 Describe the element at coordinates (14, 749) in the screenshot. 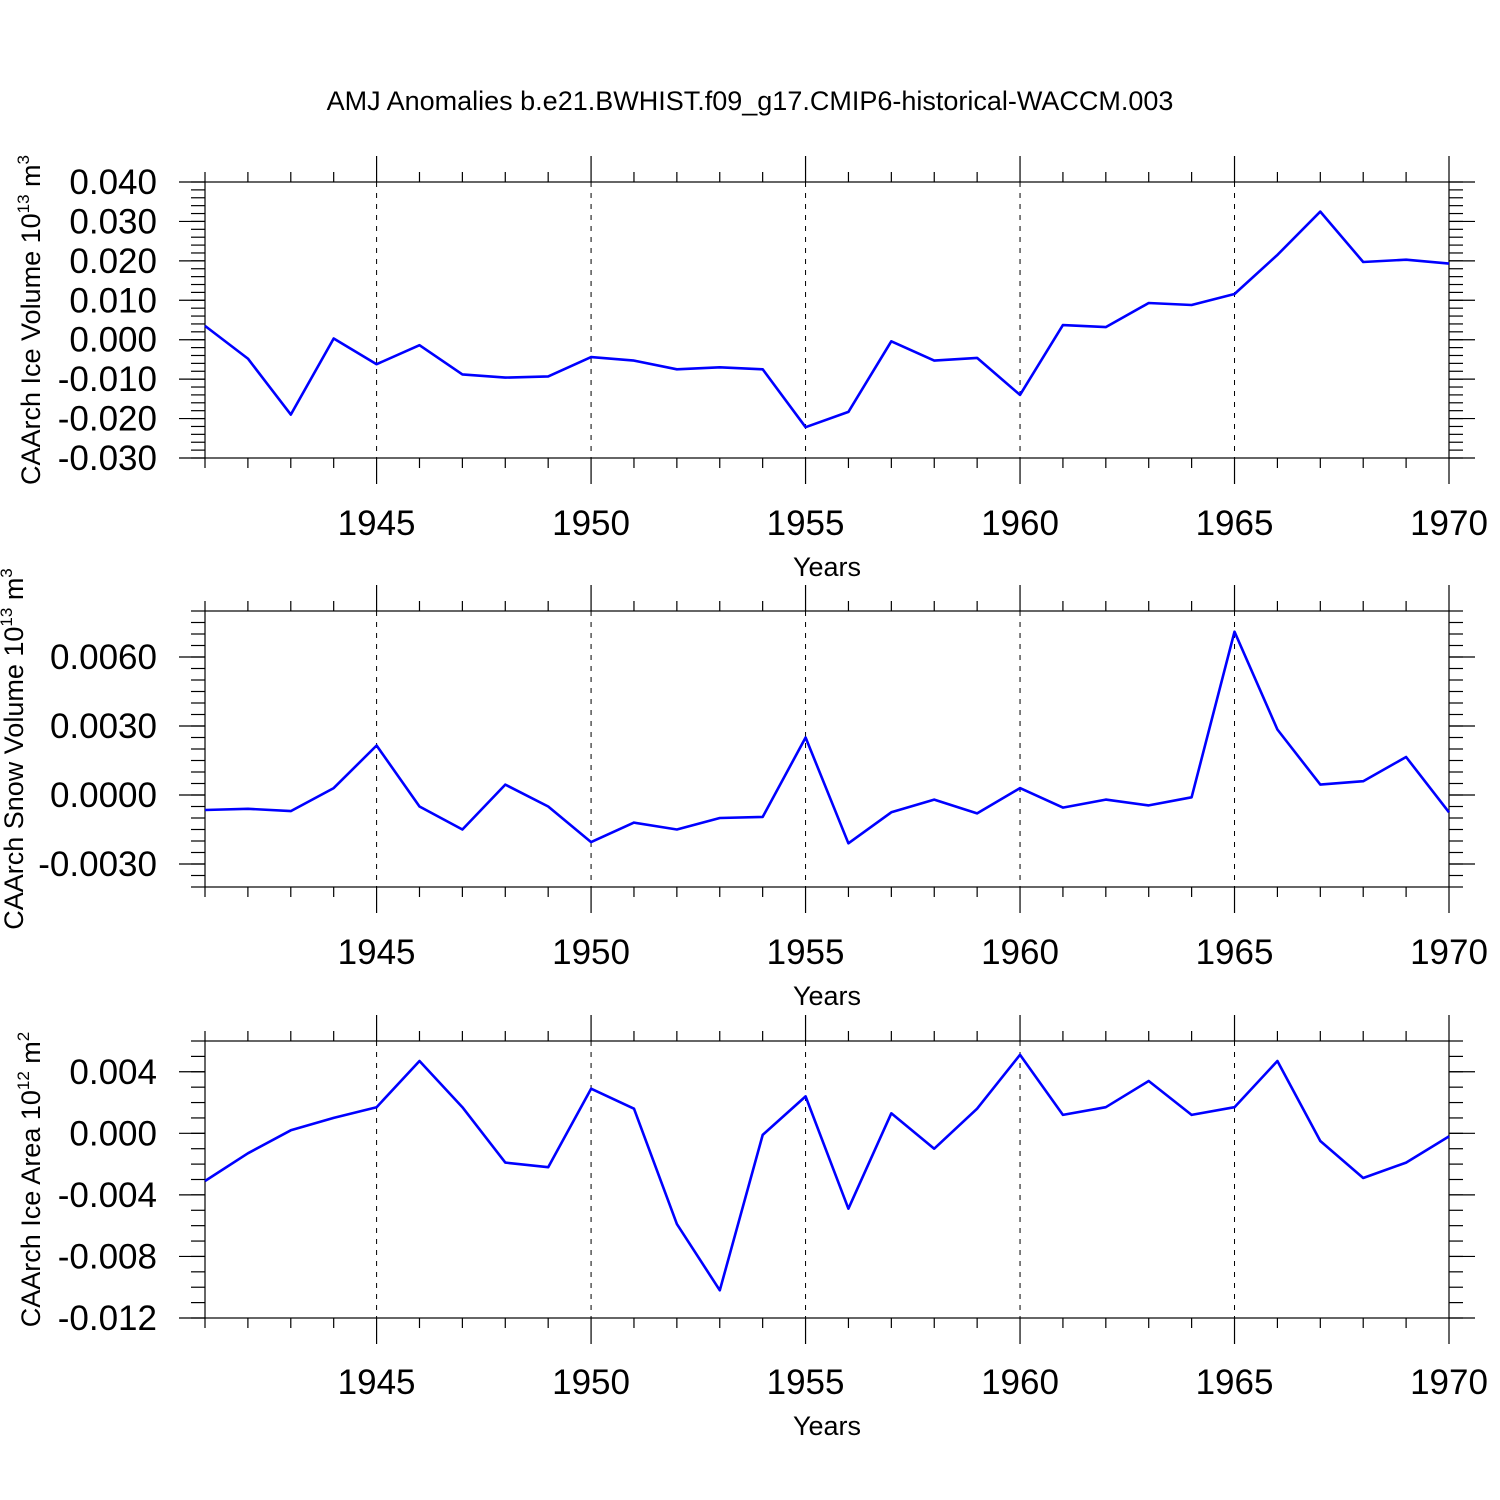

I see `y-axis-title: CAArch Snow Volume 1013 m3` at that location.